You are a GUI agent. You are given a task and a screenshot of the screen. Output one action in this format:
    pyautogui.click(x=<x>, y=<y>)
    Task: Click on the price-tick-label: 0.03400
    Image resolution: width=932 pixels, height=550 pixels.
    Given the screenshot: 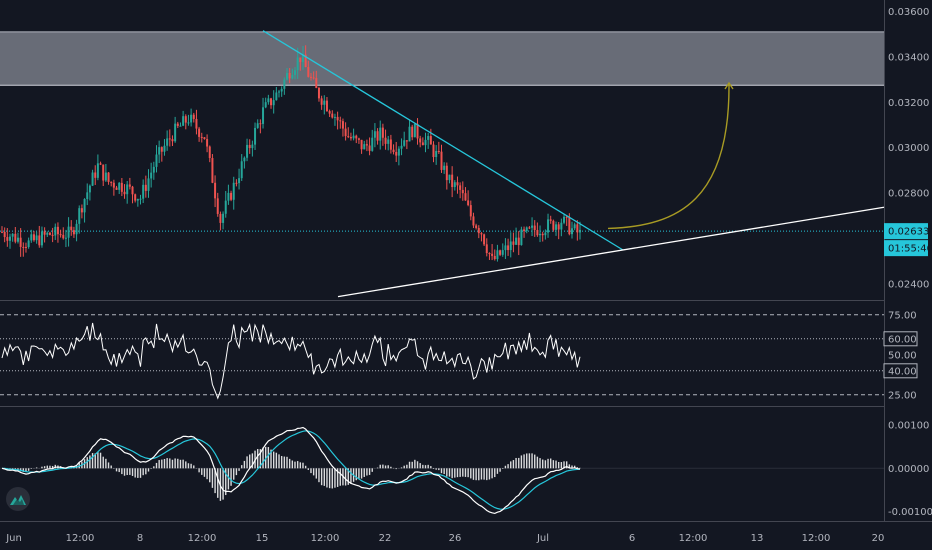 What is the action you would take?
    pyautogui.click(x=908, y=57)
    